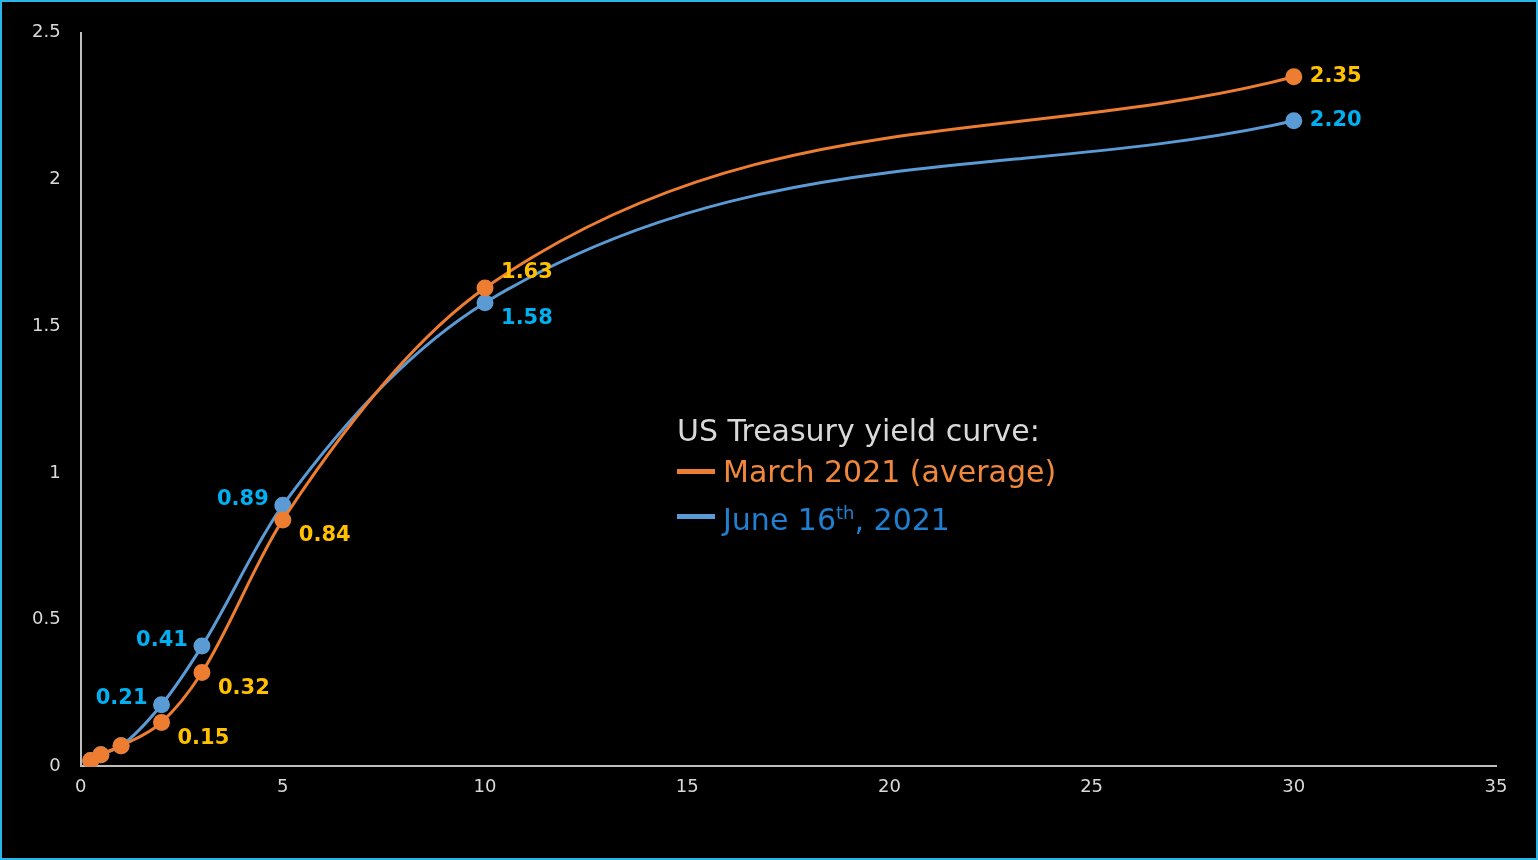 Image resolution: width=1538 pixels, height=860 pixels. I want to click on data-label: 1.58, so click(527, 317).